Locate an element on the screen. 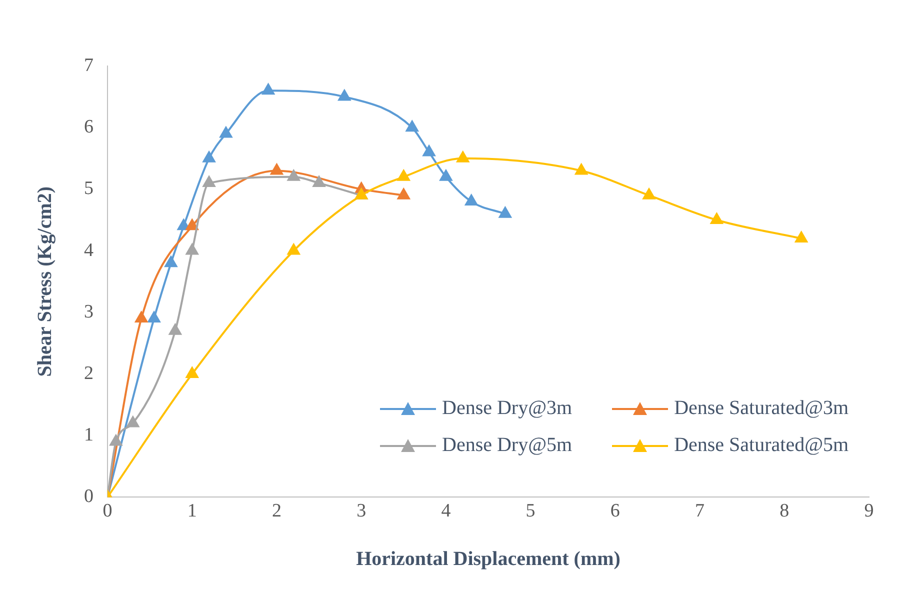  x-tick-label: 9 is located at coordinates (869, 511).